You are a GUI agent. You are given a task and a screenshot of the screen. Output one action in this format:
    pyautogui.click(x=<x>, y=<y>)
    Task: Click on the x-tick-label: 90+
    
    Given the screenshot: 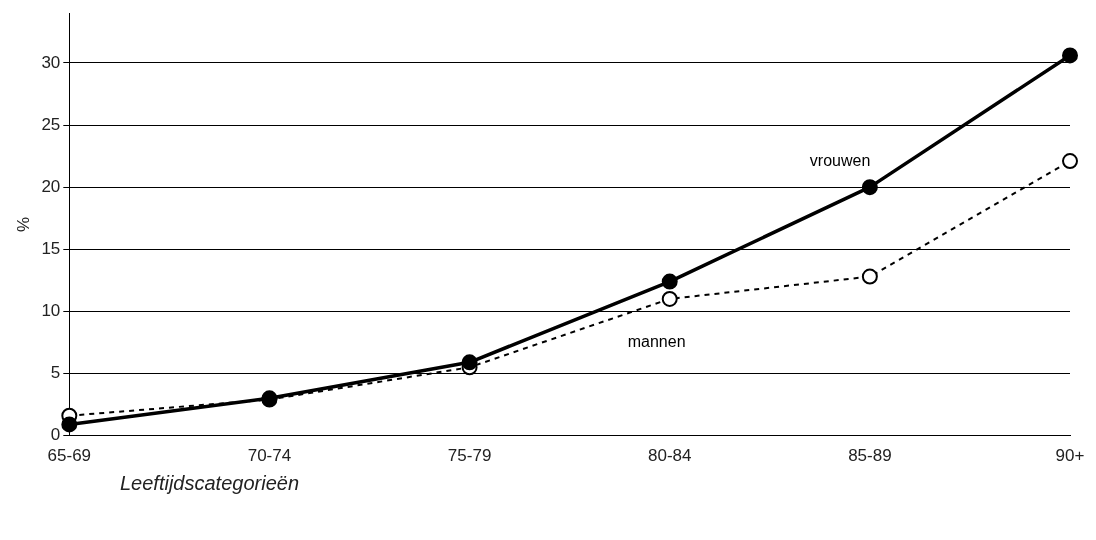 What is the action you would take?
    pyautogui.click(x=1070, y=456)
    